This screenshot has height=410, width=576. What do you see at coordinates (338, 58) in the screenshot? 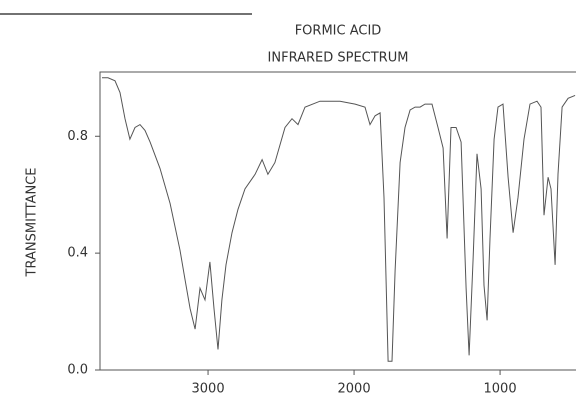
I see `chart-subtitle: INFRARED SPECTRUM` at bounding box center [338, 58].